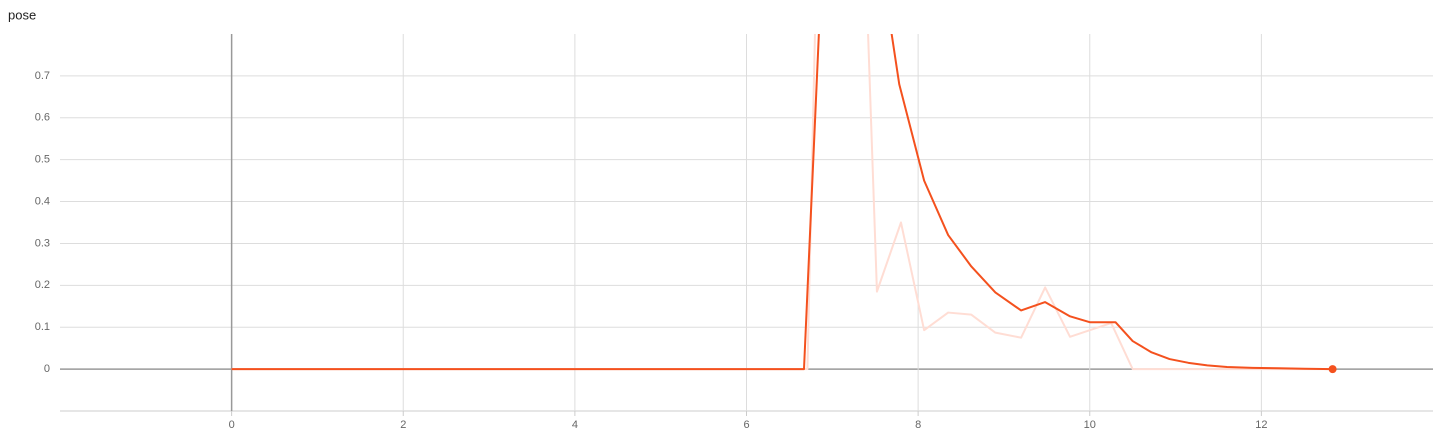  Describe the element at coordinates (746, 425) in the screenshot. I see `x-tick-label: 6` at that location.